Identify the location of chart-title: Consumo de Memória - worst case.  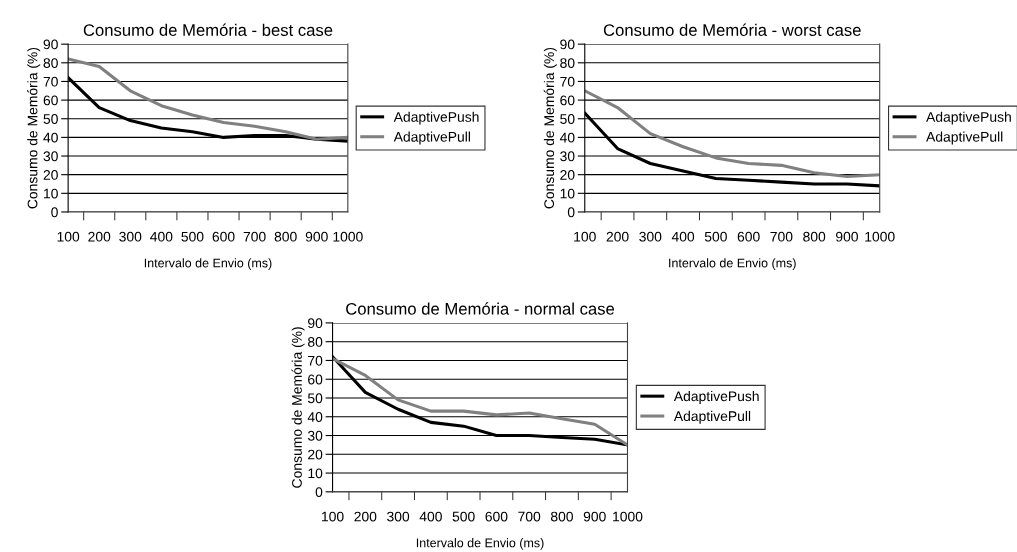
(732, 29).